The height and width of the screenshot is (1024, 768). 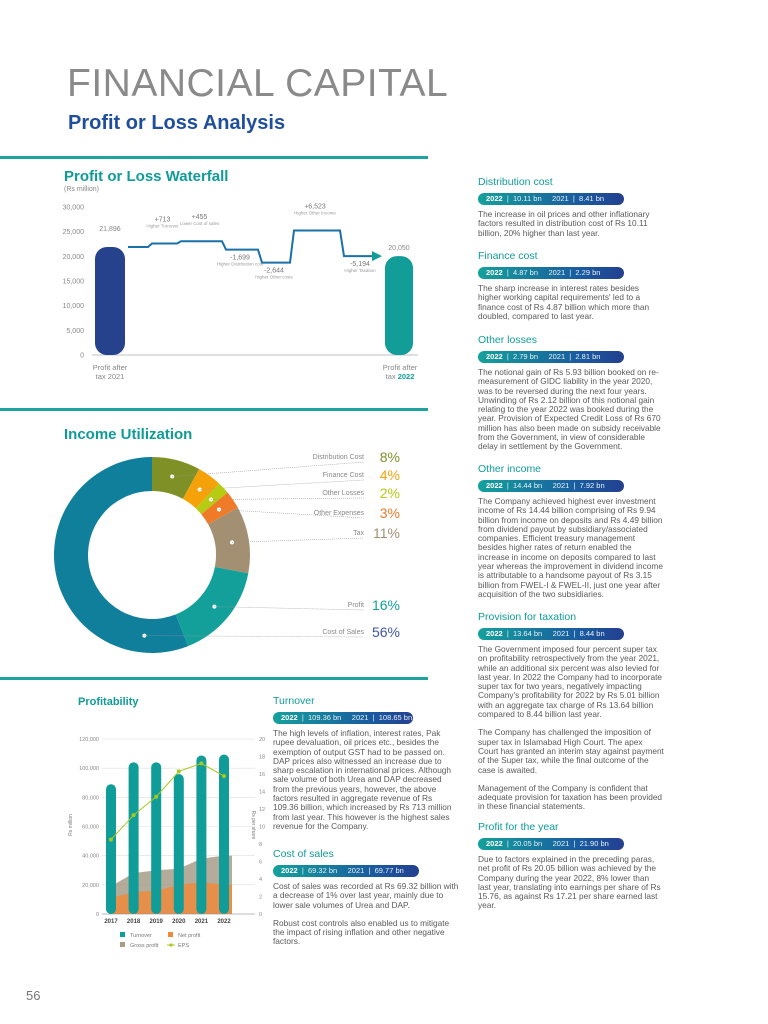 I want to click on slice-label: Distribution Cost, so click(x=338, y=457).